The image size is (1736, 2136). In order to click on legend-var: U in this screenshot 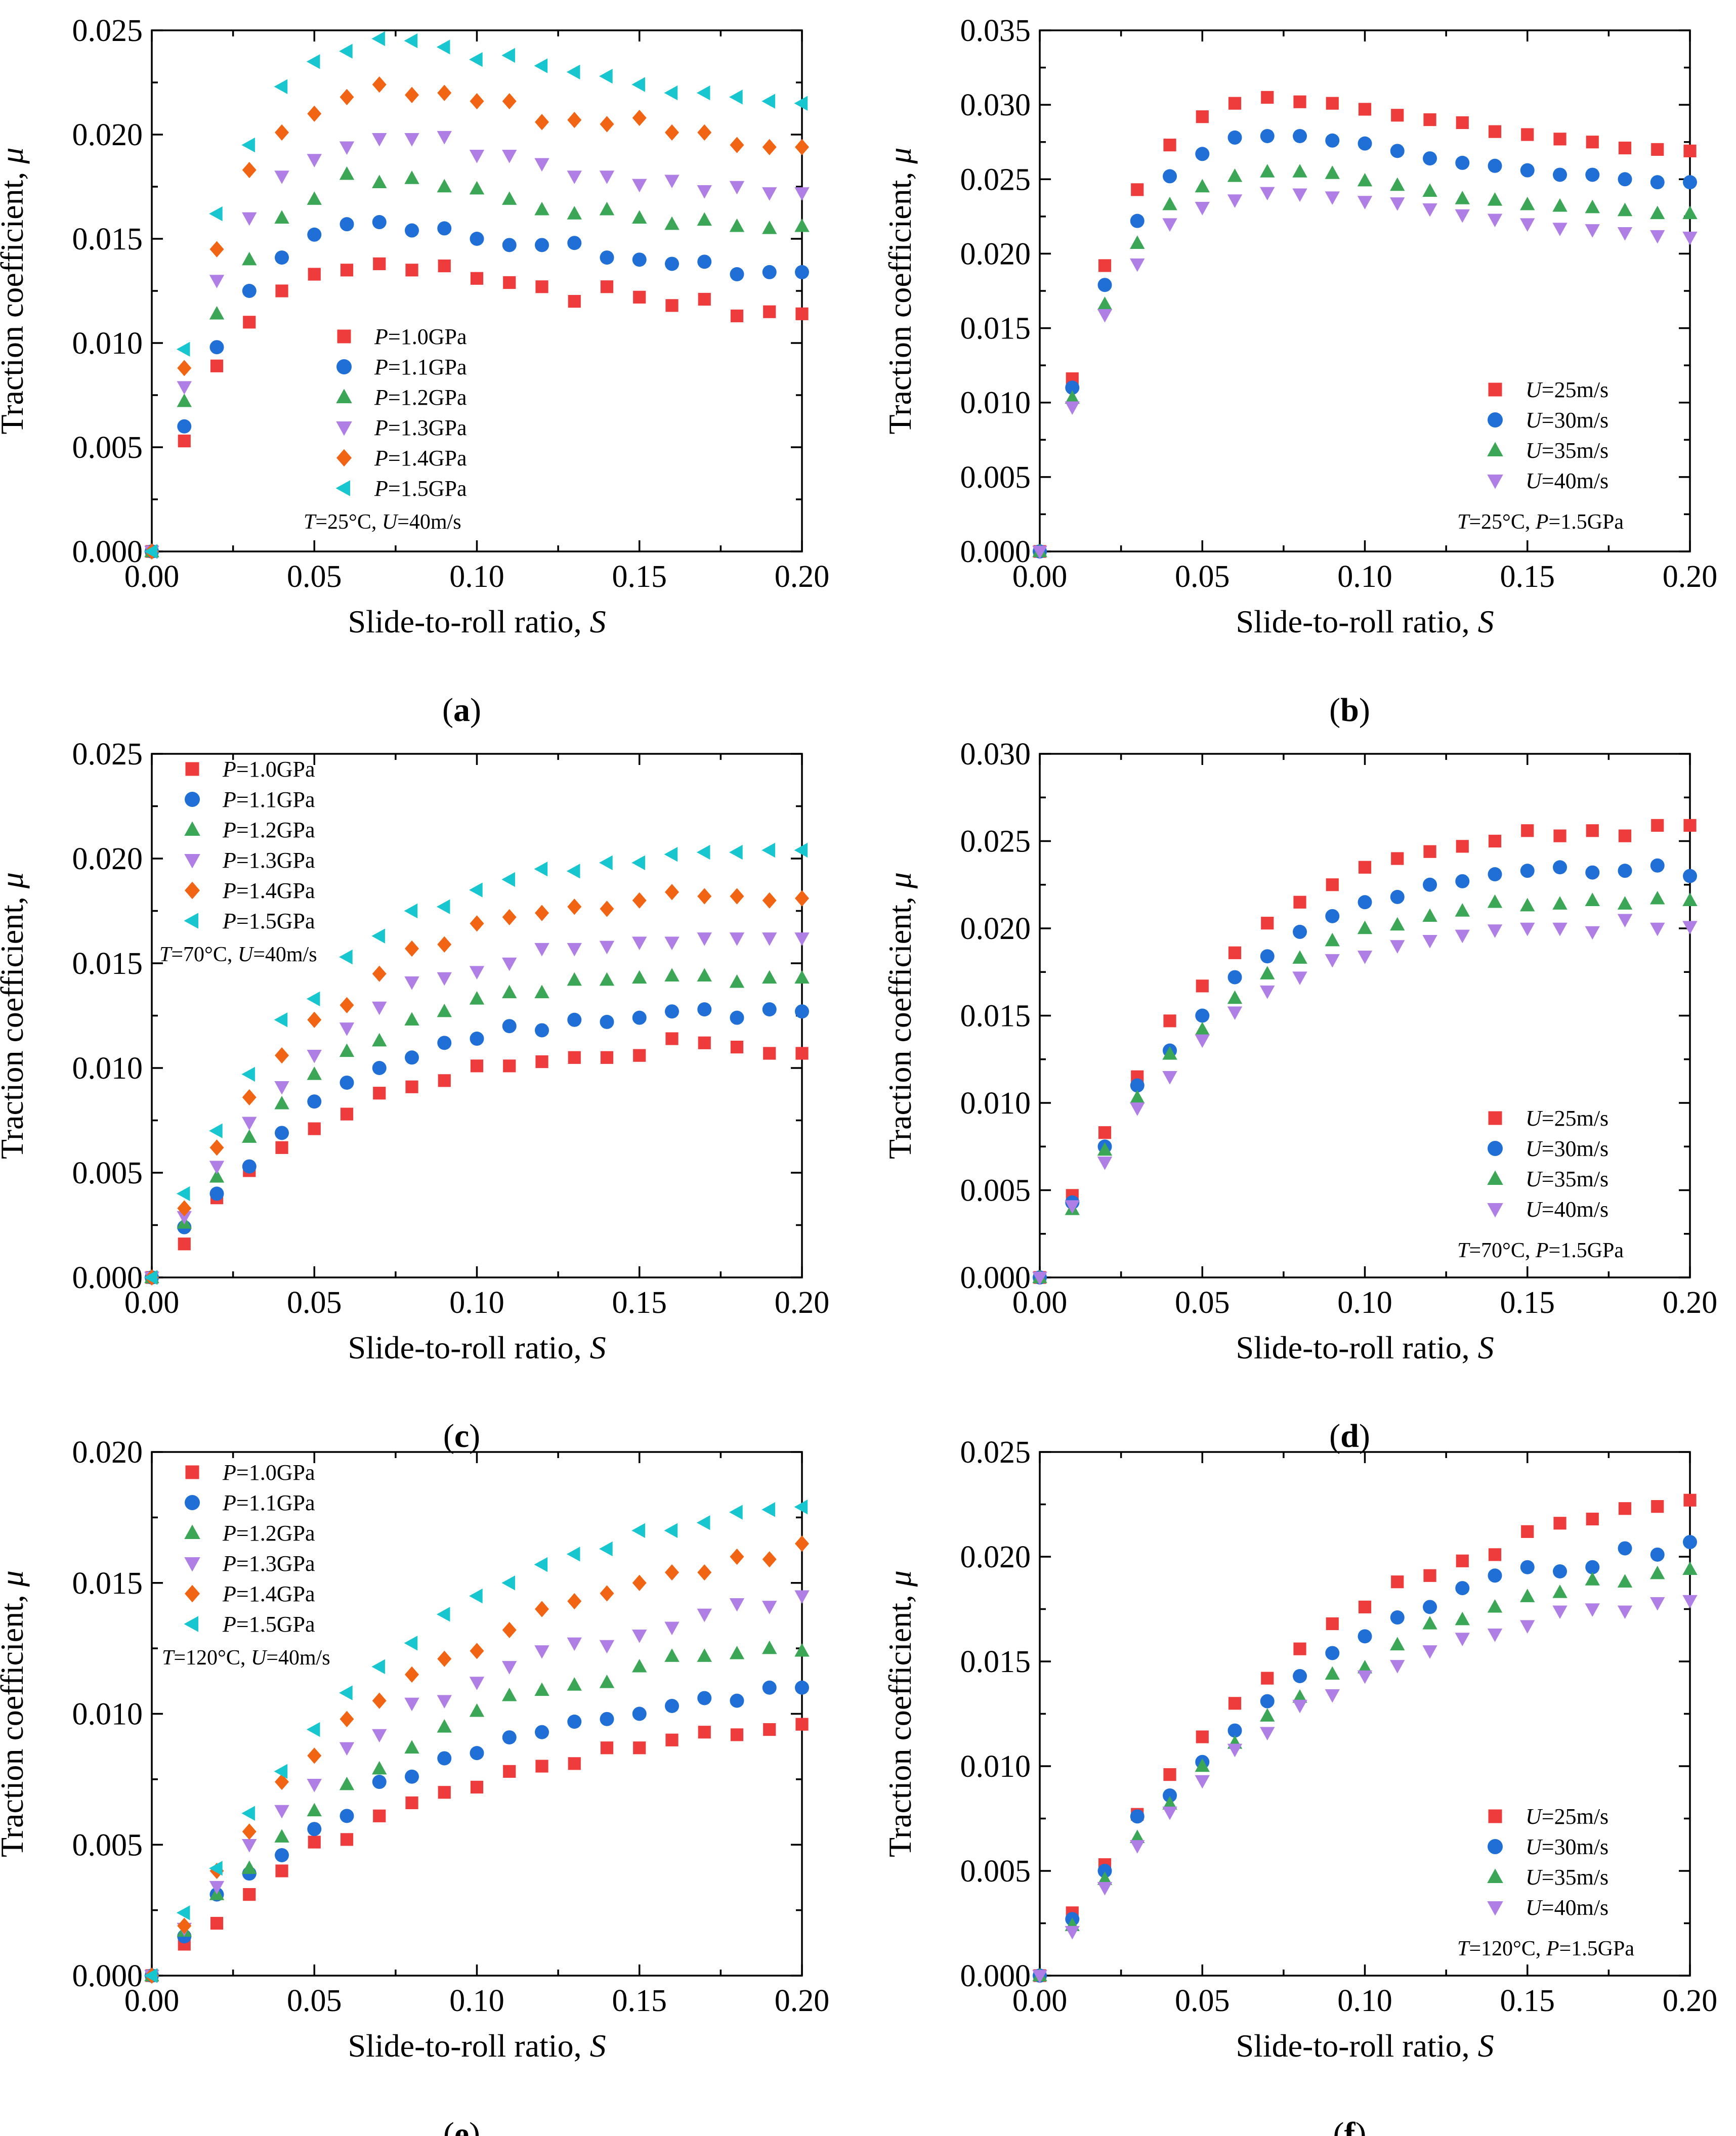, I will do `click(1534, 451)`.